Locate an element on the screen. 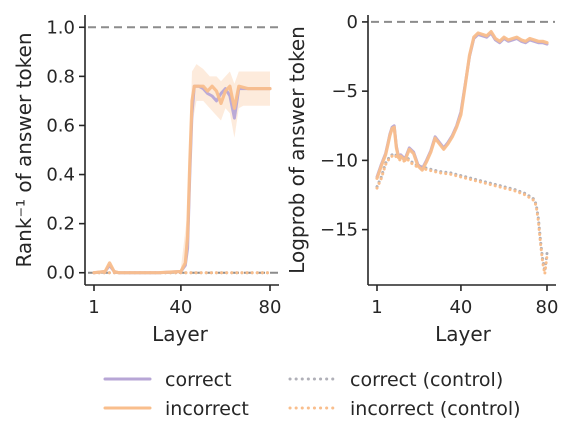  rank-x-axis-label: Layer is located at coordinates (180, 334).